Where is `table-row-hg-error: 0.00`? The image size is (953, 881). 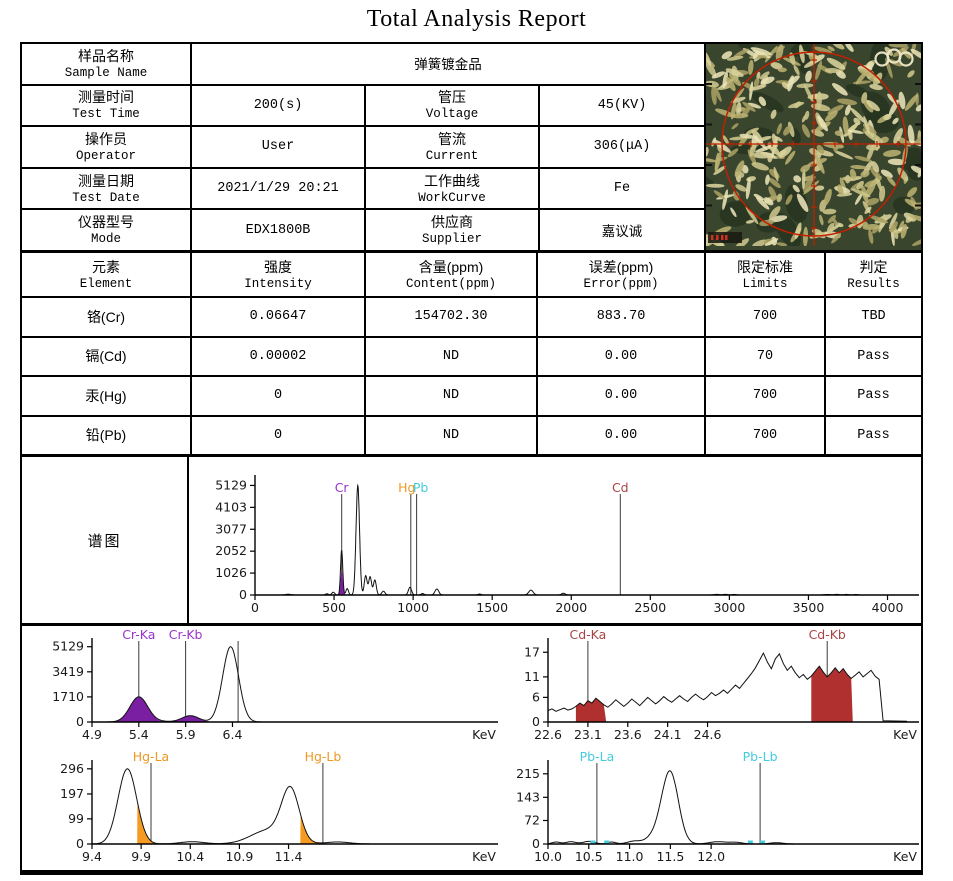 table-row-hg-error: 0.00 is located at coordinates (621, 396).